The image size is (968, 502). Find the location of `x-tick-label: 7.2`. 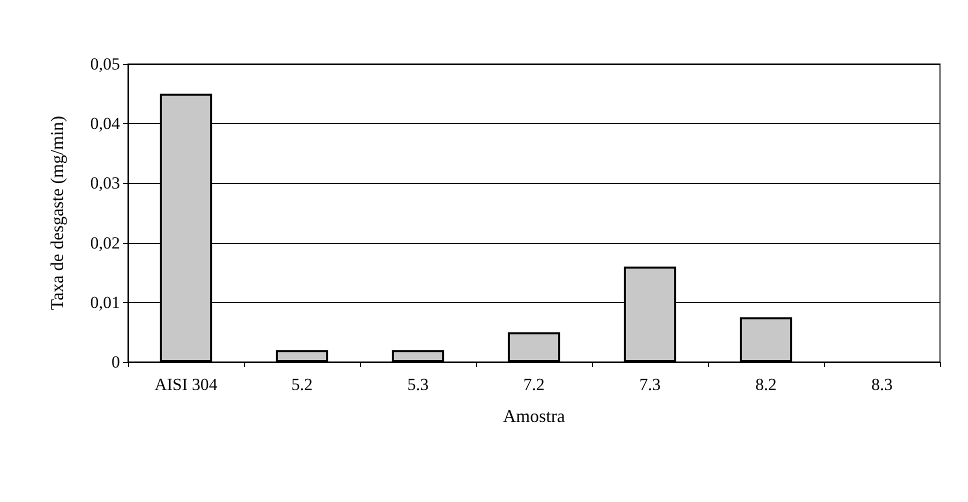

x-tick-label: 7.2 is located at coordinates (534, 384).